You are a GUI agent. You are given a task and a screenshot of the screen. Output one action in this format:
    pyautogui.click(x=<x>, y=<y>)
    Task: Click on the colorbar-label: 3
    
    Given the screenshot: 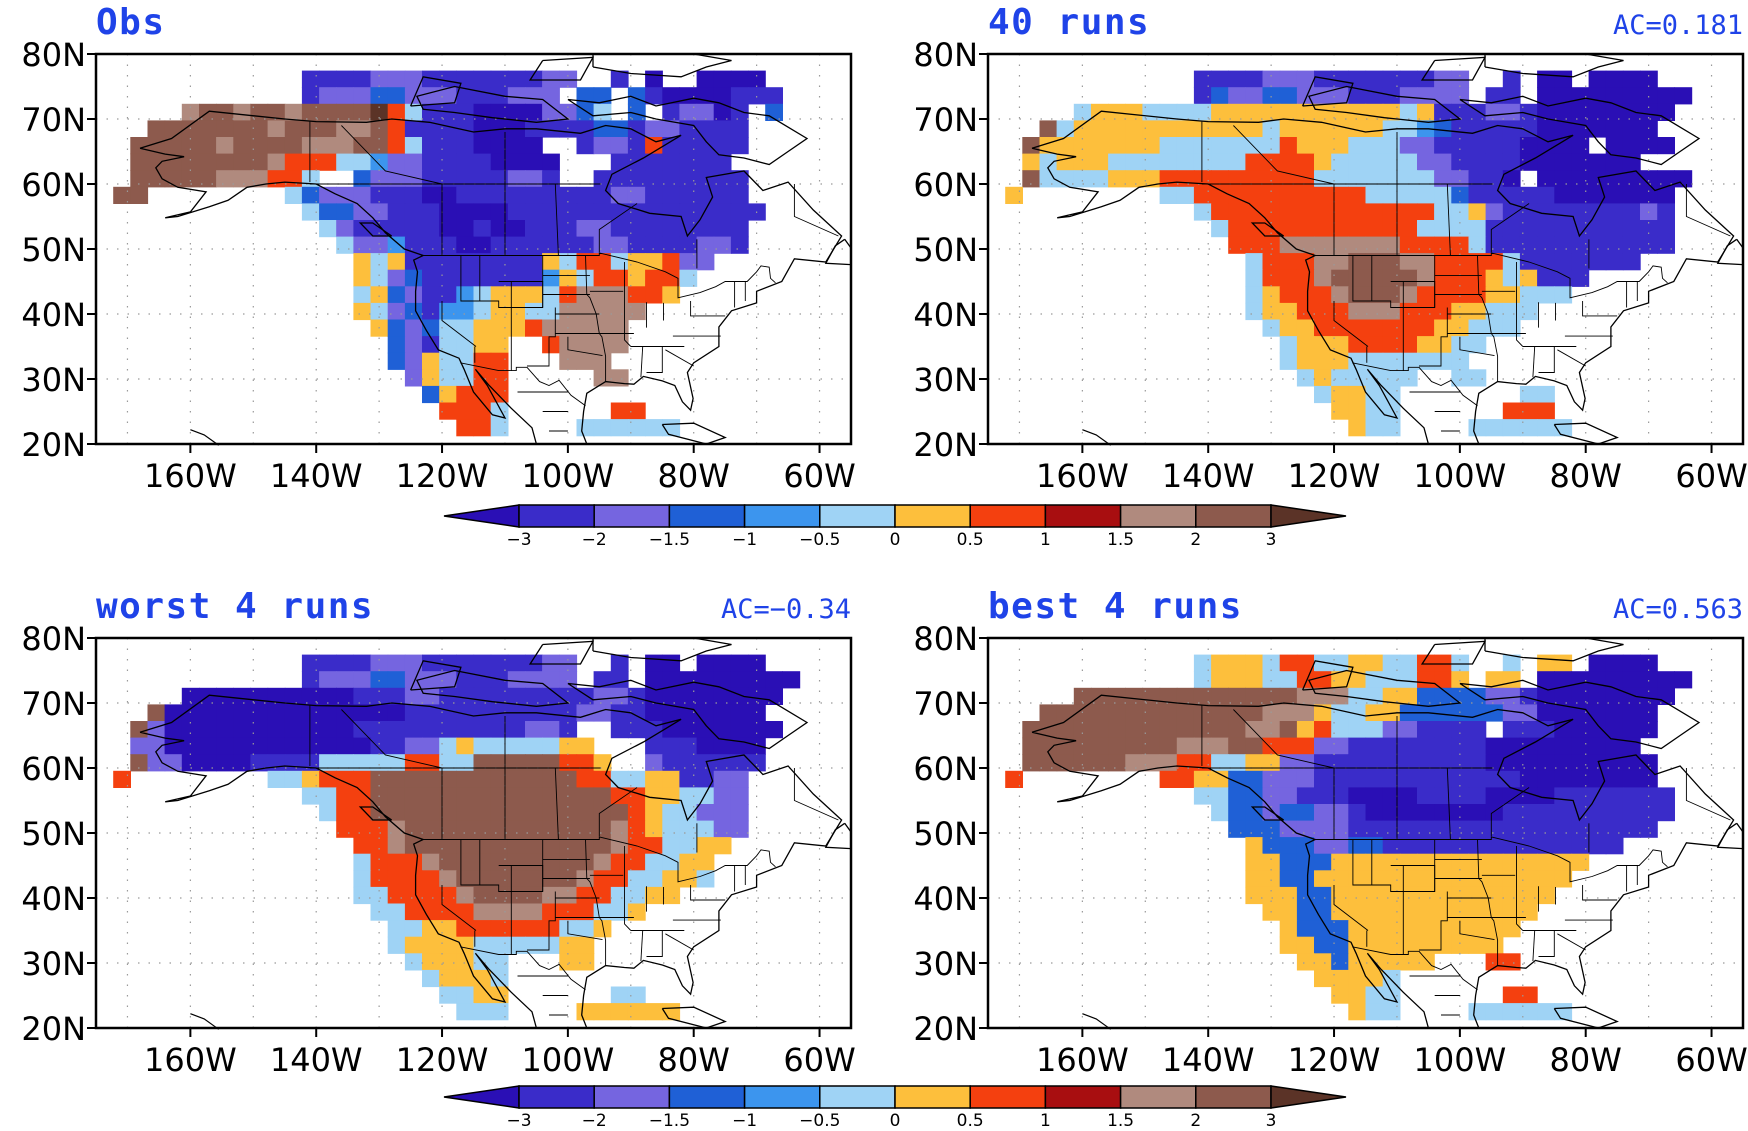 What is the action you would take?
    pyautogui.click(x=1271, y=540)
    